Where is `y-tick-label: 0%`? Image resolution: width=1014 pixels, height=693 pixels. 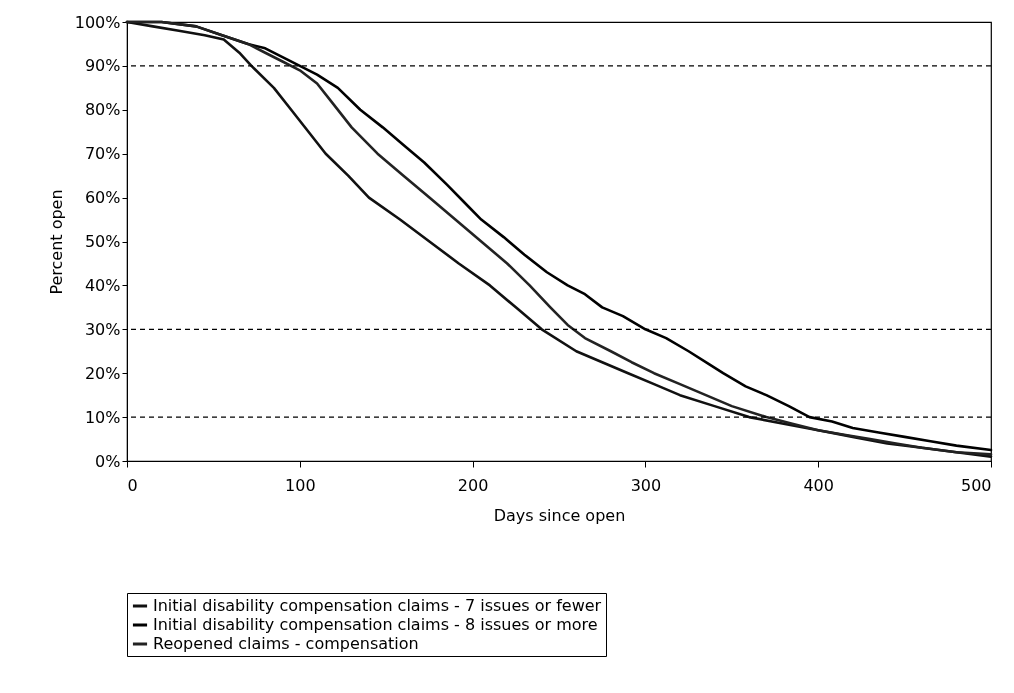
y-tick-label: 0% is located at coordinates (108, 461).